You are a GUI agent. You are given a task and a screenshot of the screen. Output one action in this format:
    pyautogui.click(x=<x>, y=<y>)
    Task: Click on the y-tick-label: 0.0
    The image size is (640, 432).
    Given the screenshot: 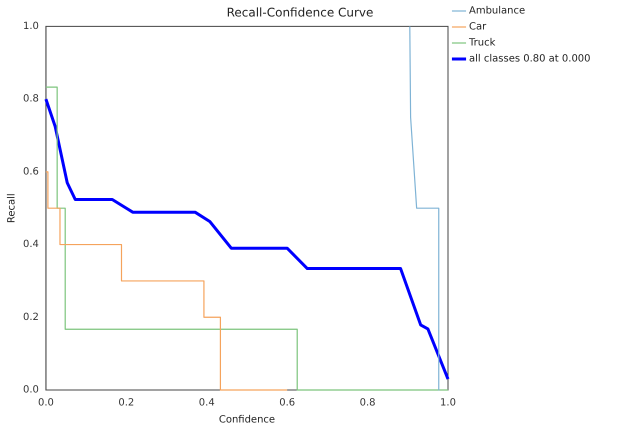 What is the action you would take?
    pyautogui.click(x=30, y=390)
    